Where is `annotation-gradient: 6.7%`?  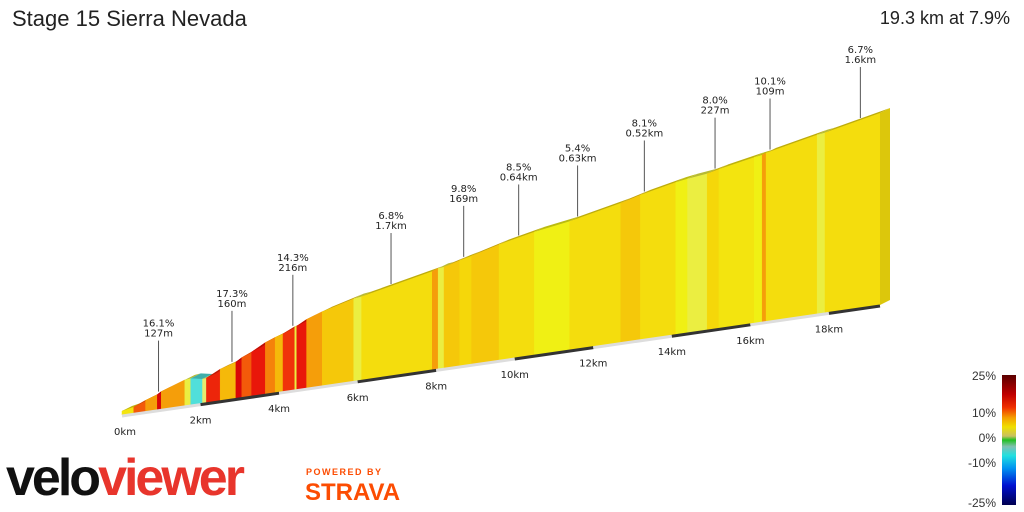
annotation-gradient: 6.7% is located at coordinates (860, 50).